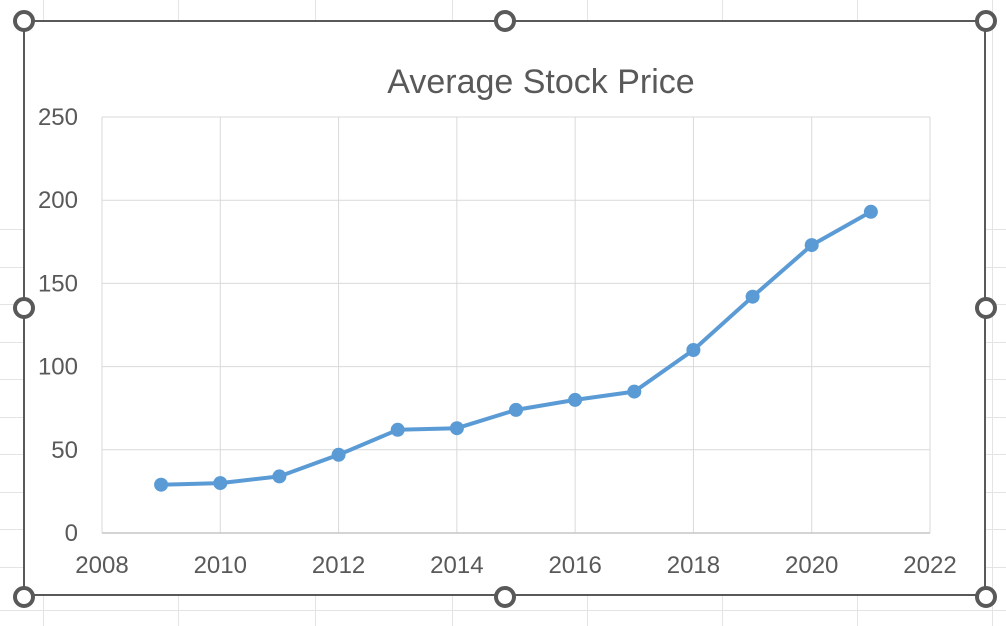 This screenshot has height=626, width=1006. I want to click on selection-handle-bottom-left, so click(24, 597).